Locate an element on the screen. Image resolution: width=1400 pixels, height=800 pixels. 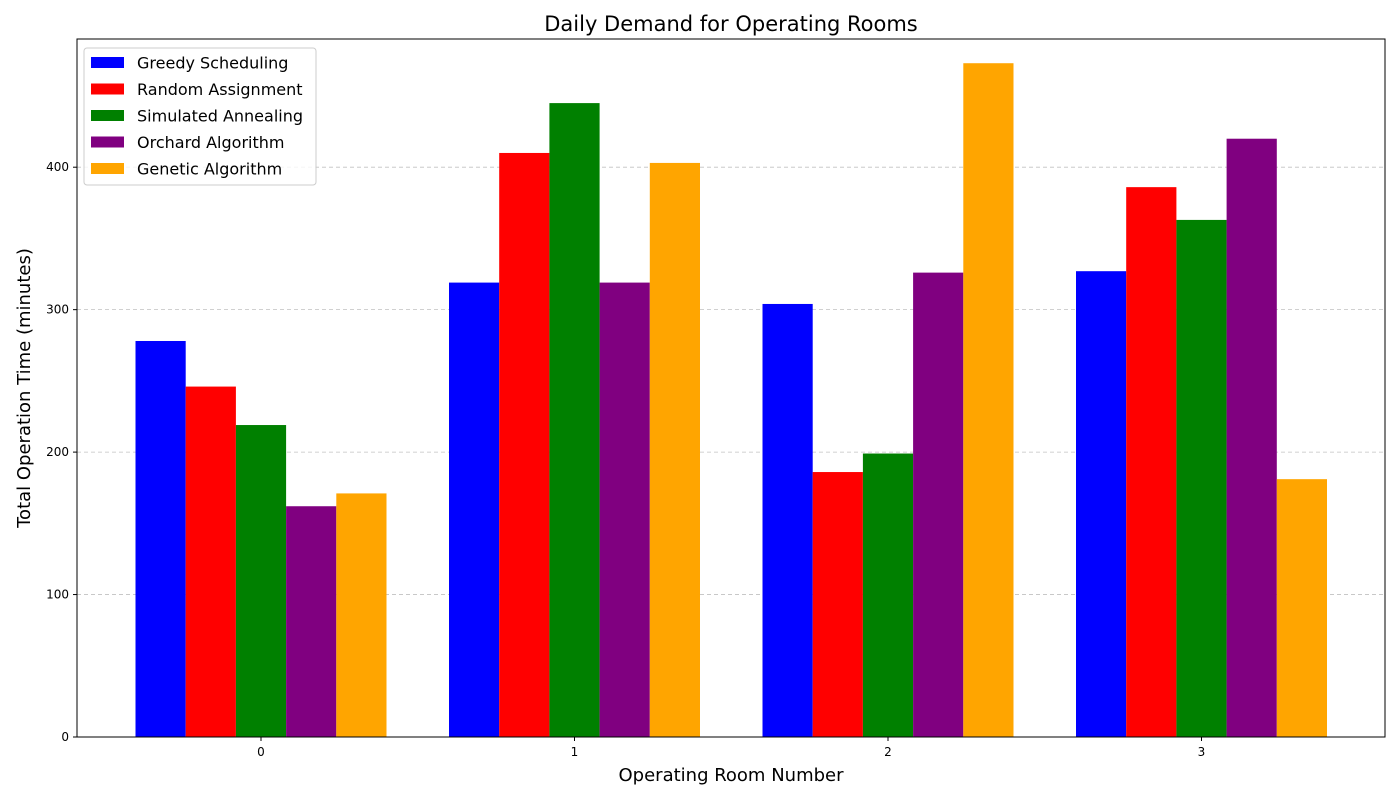
x-tick-label: 2 is located at coordinates (888, 752).